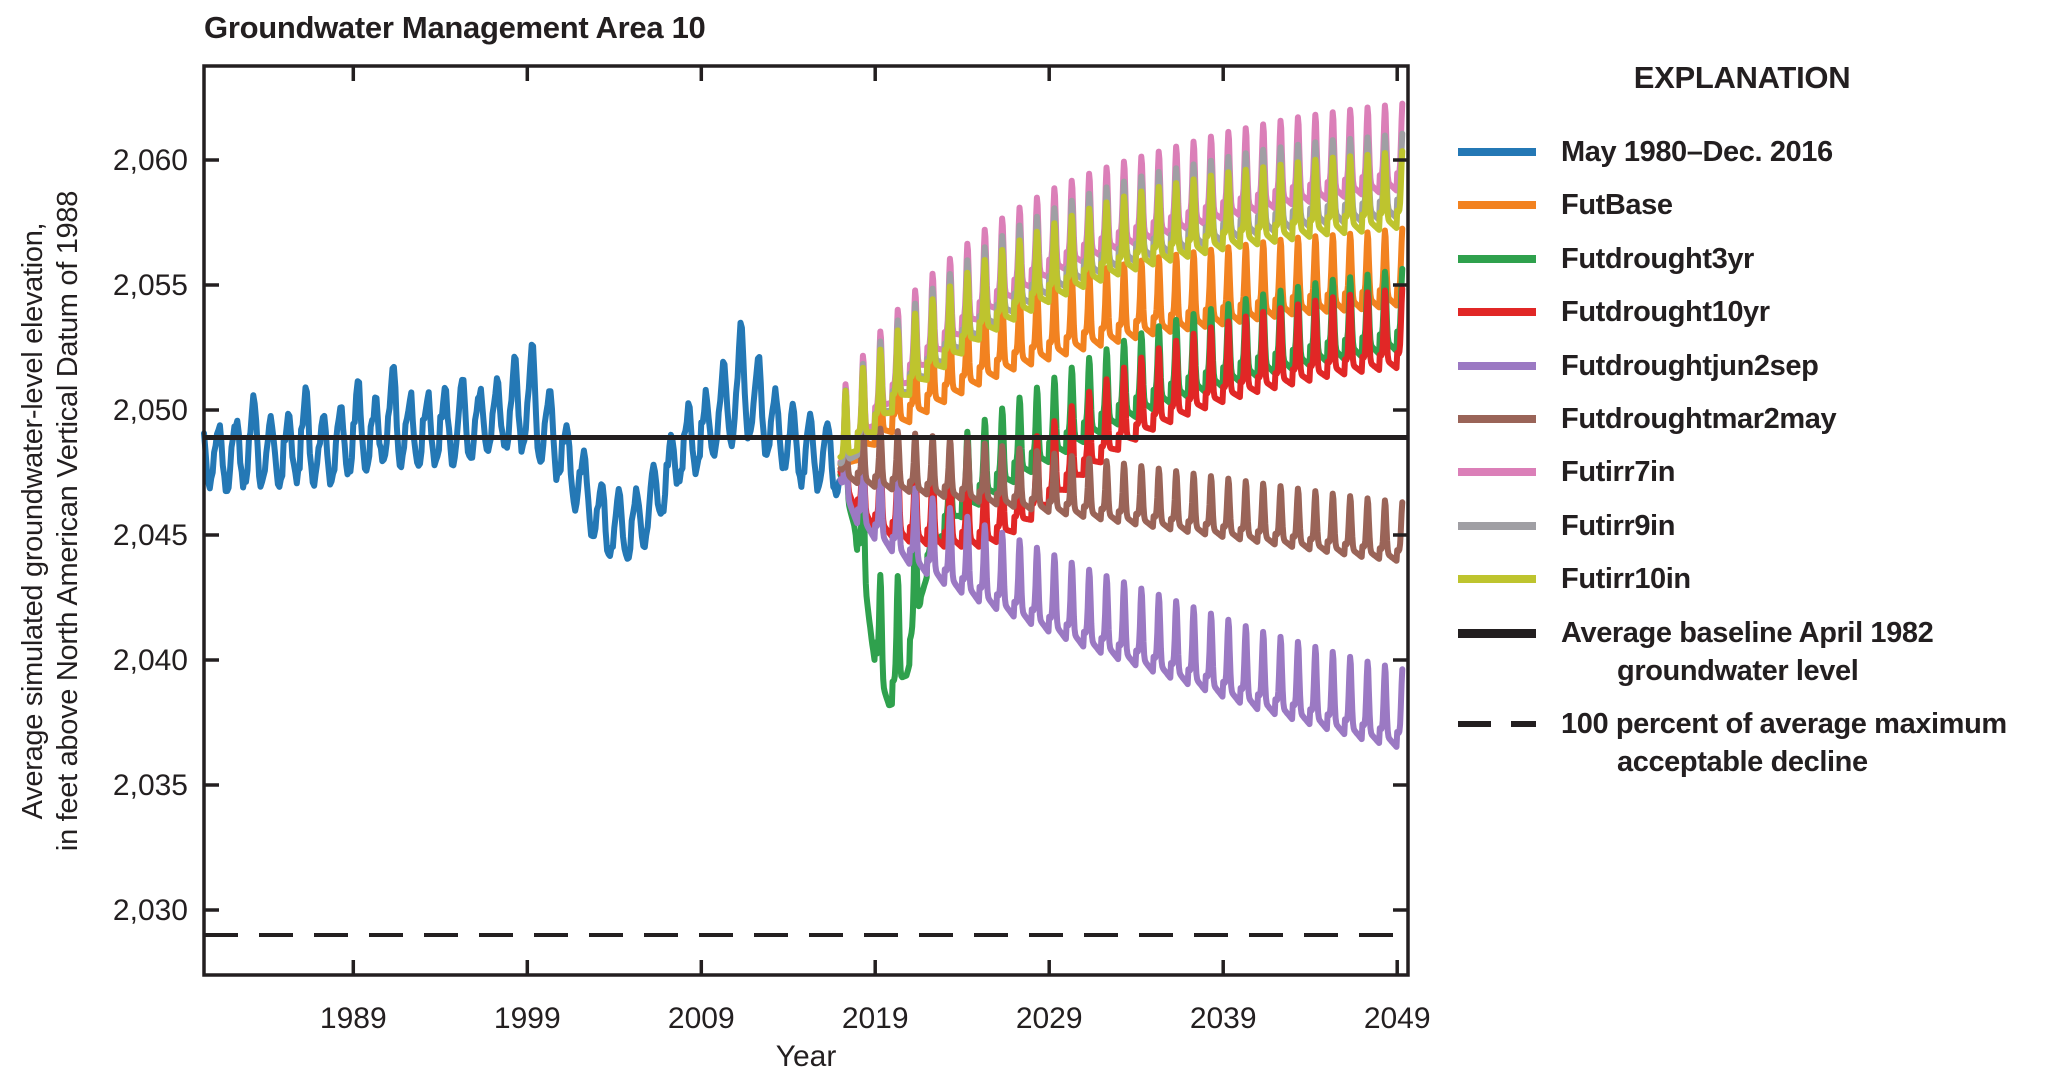 The image size is (2050, 1083). I want to click on legend-item-futirr10in: Futirr10in, so click(1753, 586).